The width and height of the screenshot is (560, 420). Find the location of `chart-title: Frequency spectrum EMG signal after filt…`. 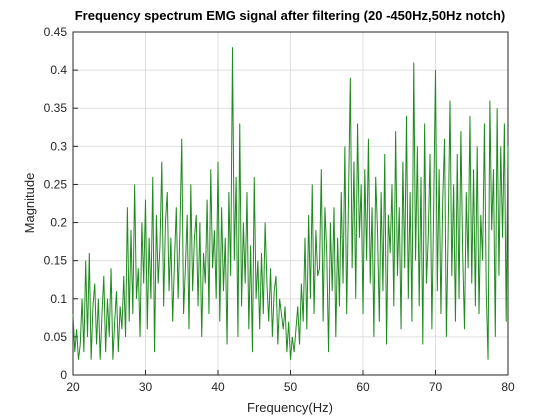

chart-title: Frequency spectrum EMG signal after filt… is located at coordinates (290, 15).